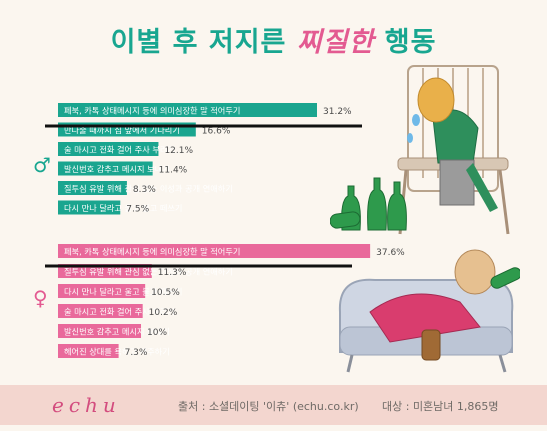 The image size is (547, 431). I want to click on female-illustration, so click(429, 311).